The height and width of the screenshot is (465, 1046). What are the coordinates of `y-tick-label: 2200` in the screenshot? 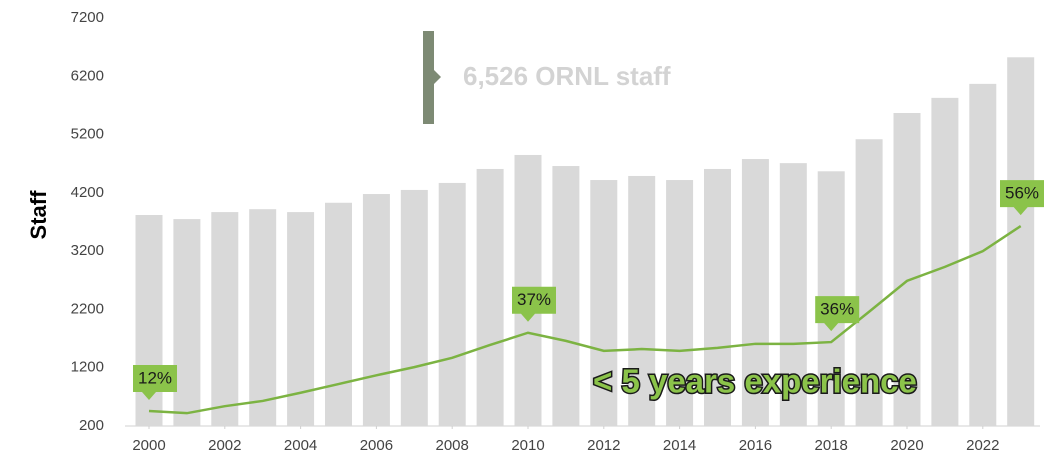 It's located at (87, 308).